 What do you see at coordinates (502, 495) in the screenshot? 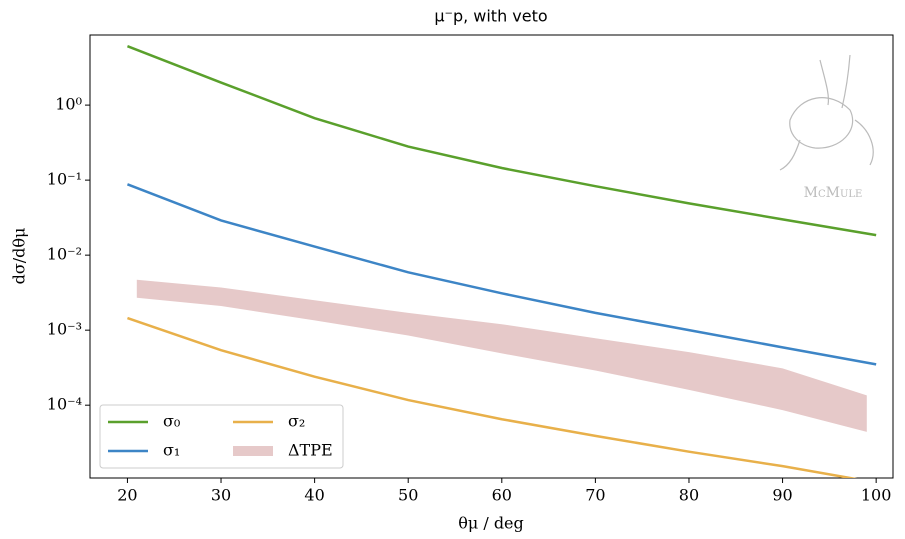
I see `x-tick-label: 60` at bounding box center [502, 495].